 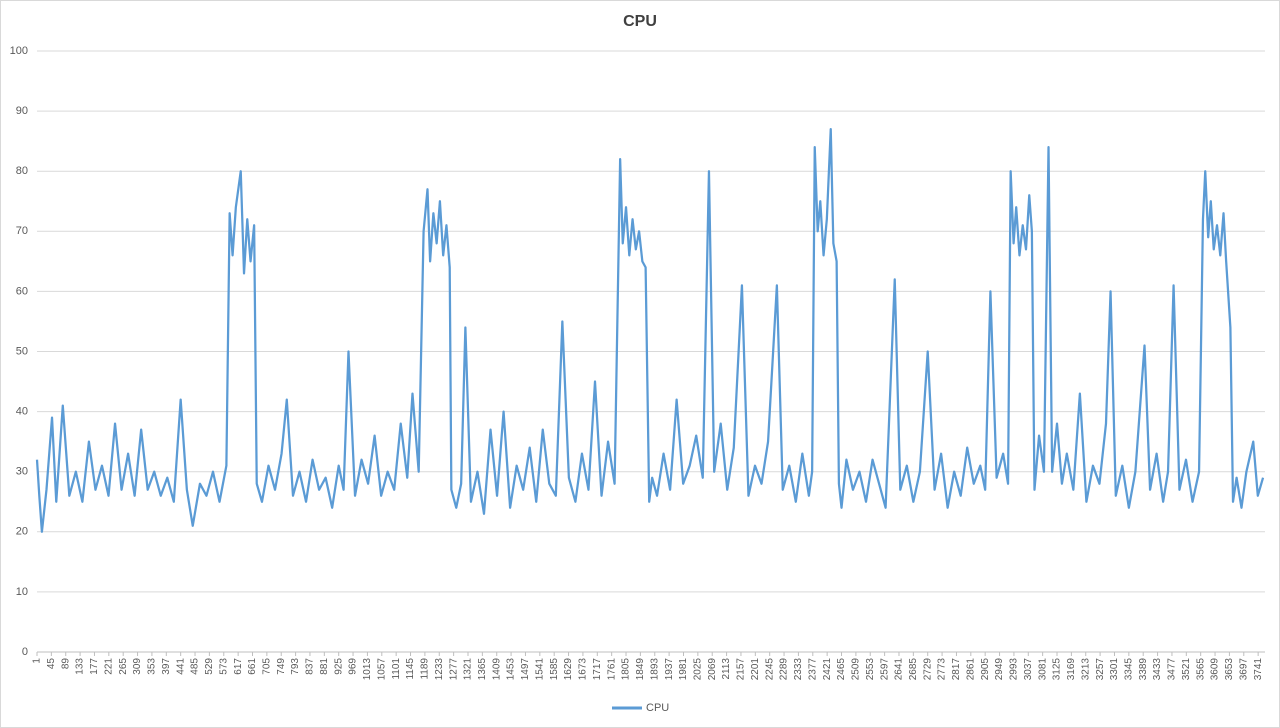 What do you see at coordinates (1014, 669) in the screenshot?
I see `x-tick-label: 2993` at bounding box center [1014, 669].